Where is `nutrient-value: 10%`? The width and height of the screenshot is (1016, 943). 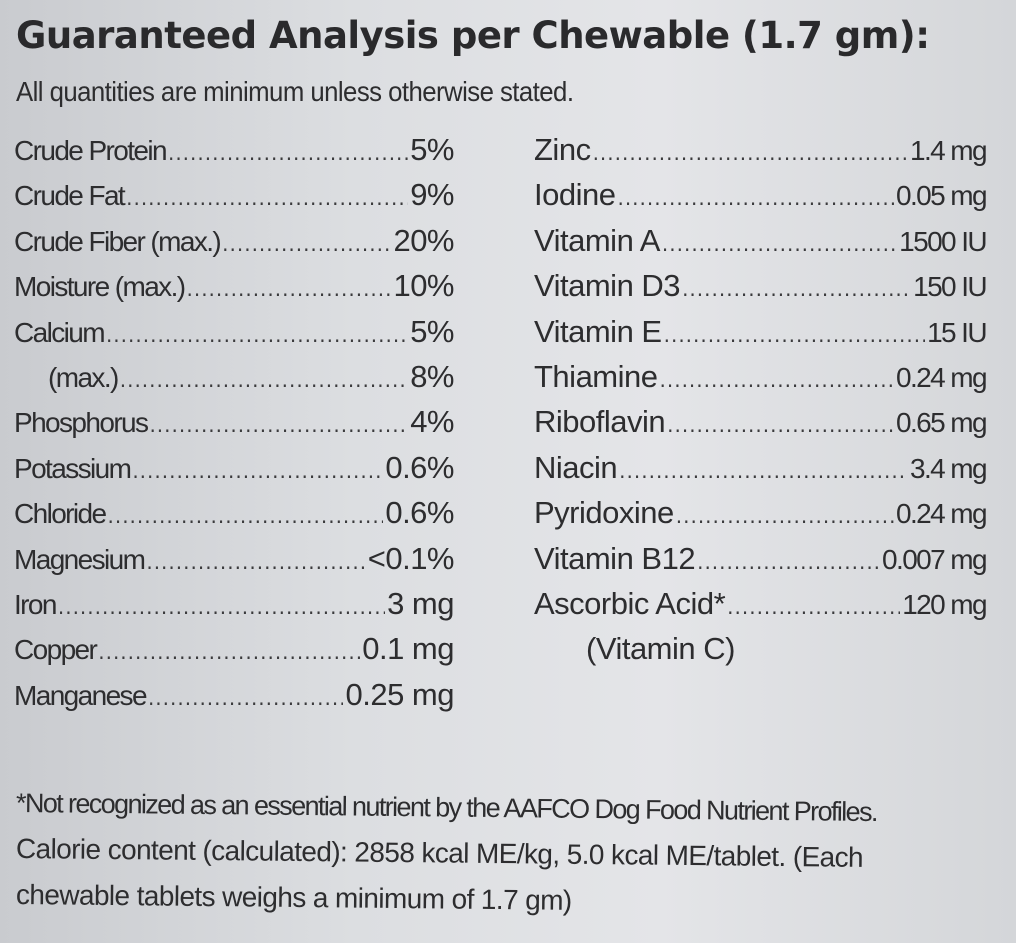 nutrient-value: 10% is located at coordinates (423, 286).